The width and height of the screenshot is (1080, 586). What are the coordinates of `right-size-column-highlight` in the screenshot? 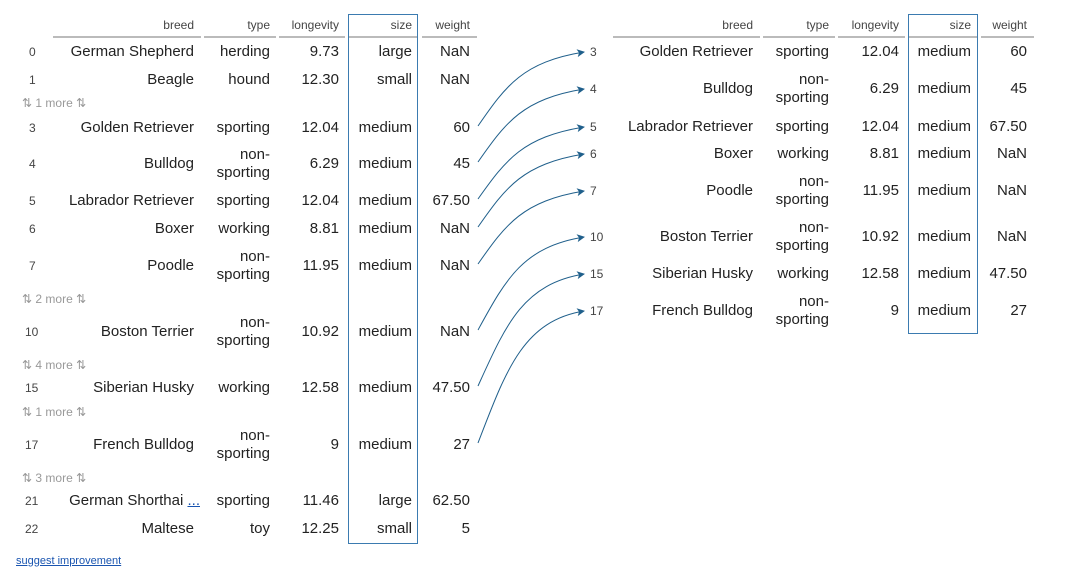 It's located at (943, 174).